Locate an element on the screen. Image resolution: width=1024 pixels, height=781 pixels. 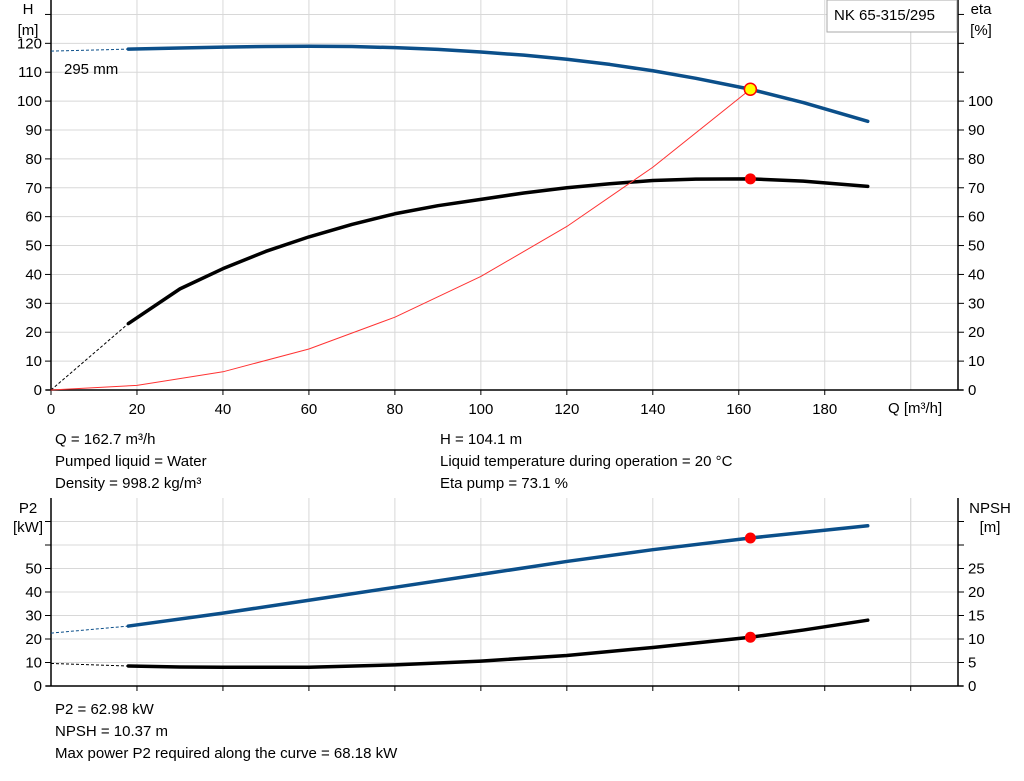
series-NPSH-extrapolation is located at coordinates (89, 664).